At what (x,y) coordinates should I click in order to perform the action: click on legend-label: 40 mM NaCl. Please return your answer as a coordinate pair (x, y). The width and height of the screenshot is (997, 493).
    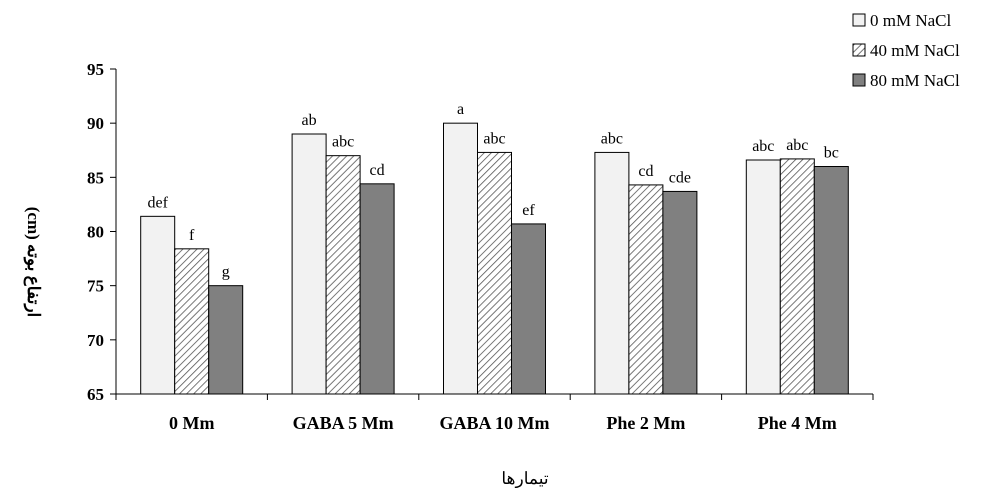
    Looking at the image, I should click on (915, 50).